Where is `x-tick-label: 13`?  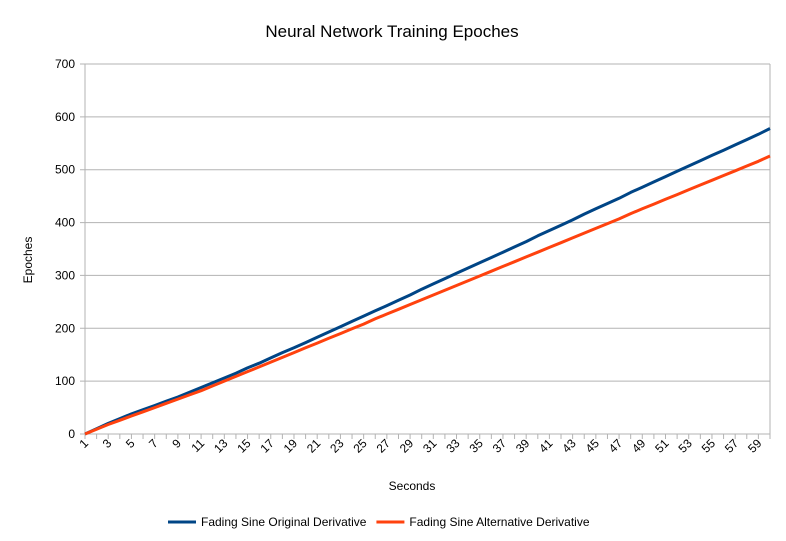
x-tick-label: 13 is located at coordinates (221, 446).